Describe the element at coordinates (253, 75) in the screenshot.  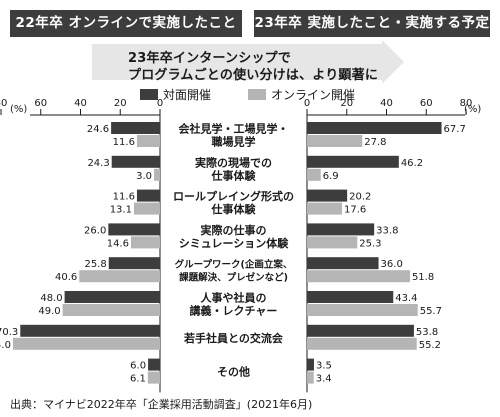
I see `banner-line-2: プログラムごとの使い分けは、より顕著に` at that location.